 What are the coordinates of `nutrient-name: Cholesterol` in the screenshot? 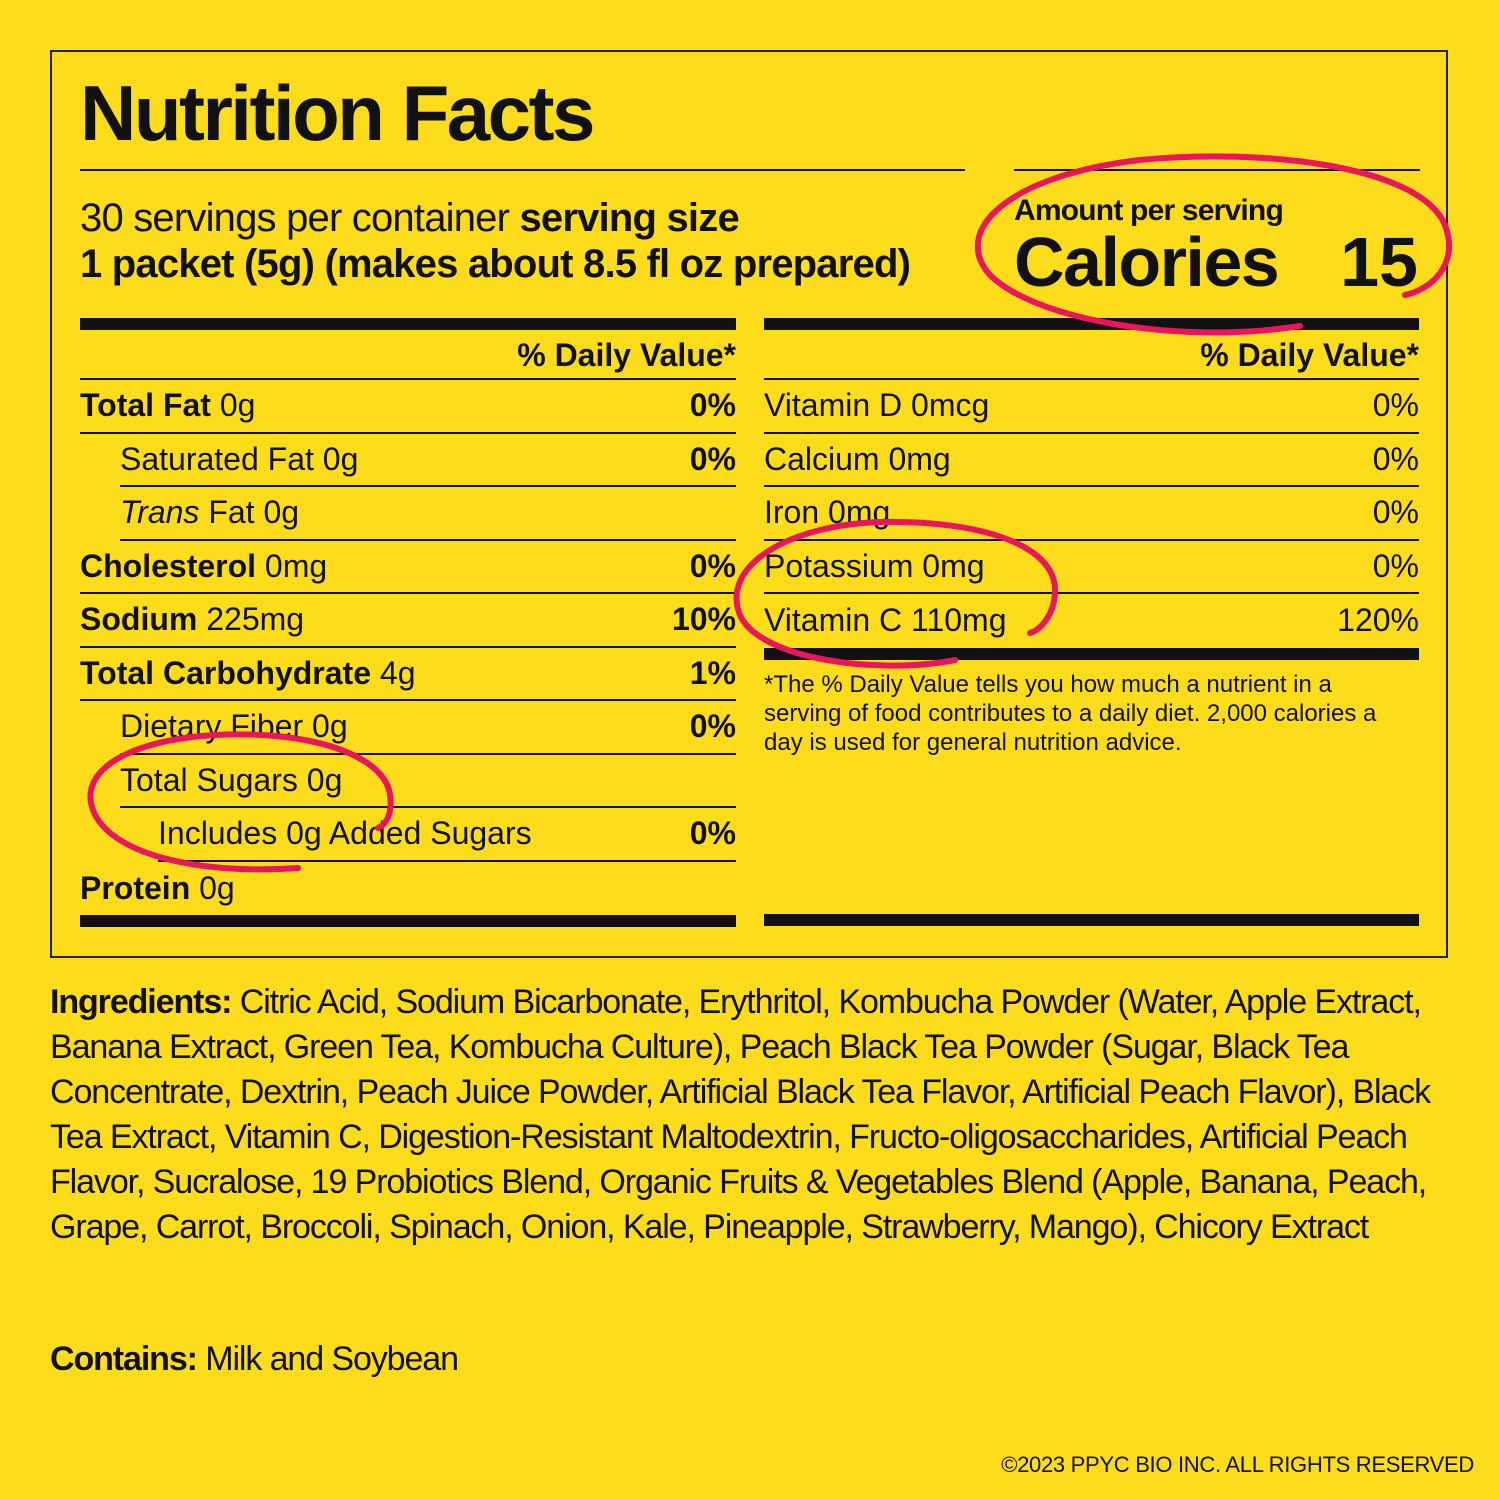 It's located at (168, 565).